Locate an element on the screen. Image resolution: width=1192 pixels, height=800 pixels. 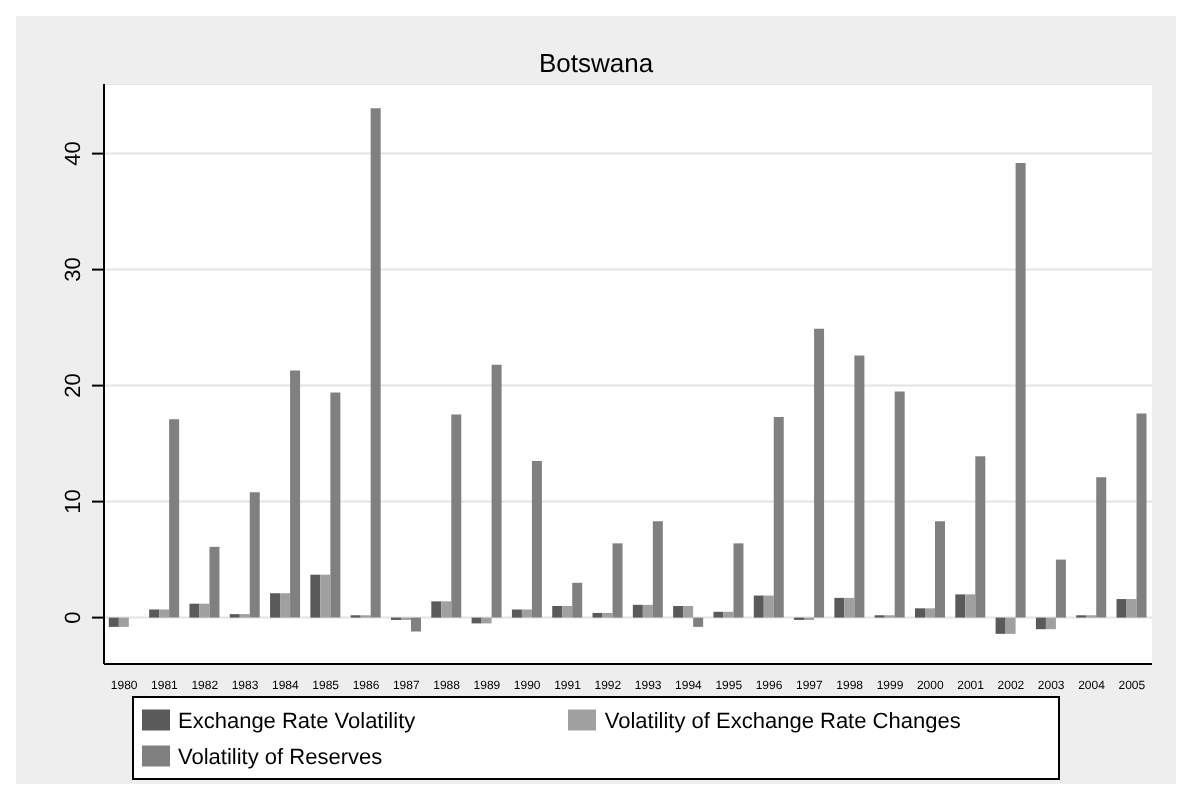
y-tick-label: 10 is located at coordinates (74, 501).